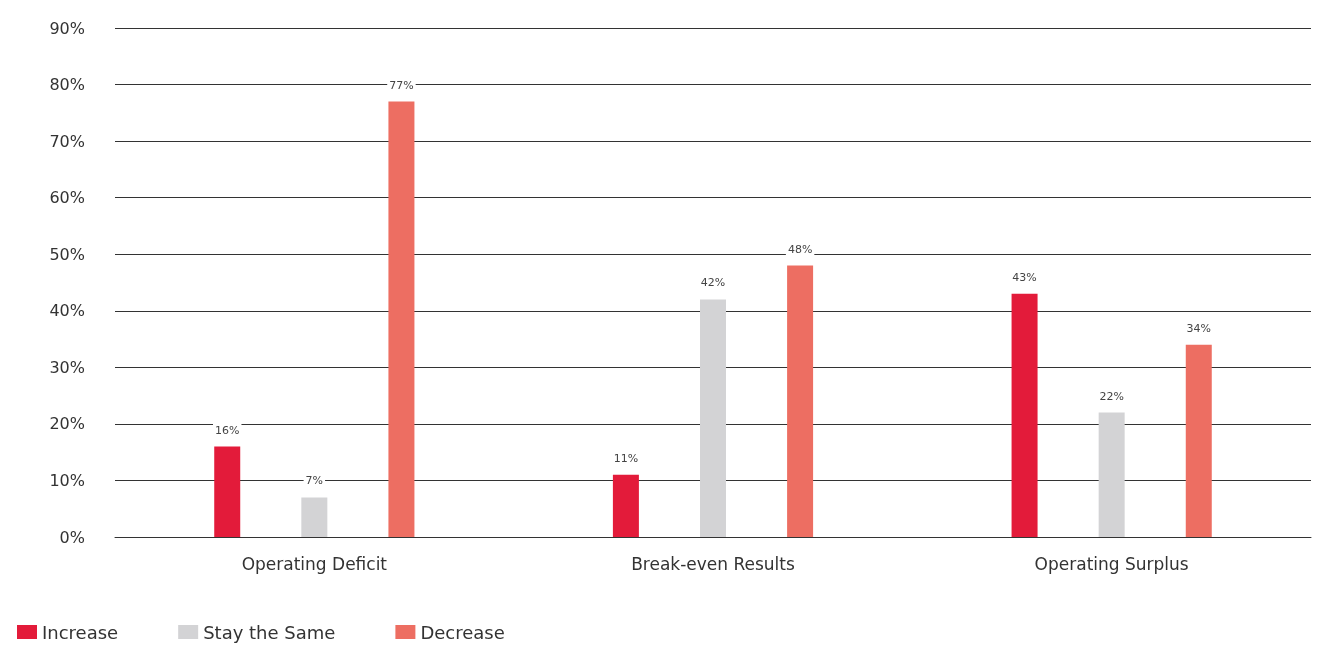  Describe the element at coordinates (713, 283) in the screenshot. I see `data-label: 42%` at that location.